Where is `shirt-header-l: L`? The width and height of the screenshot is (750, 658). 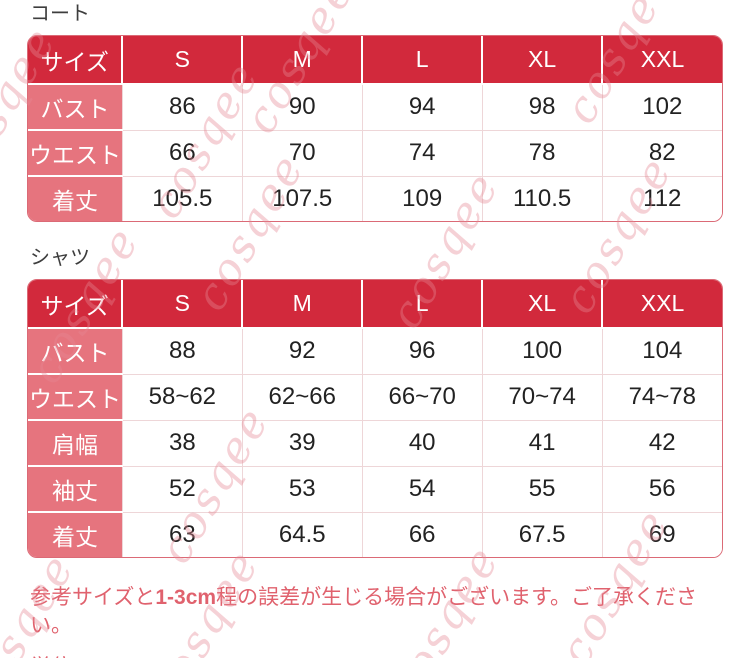 shirt-header-l: L is located at coordinates (422, 304).